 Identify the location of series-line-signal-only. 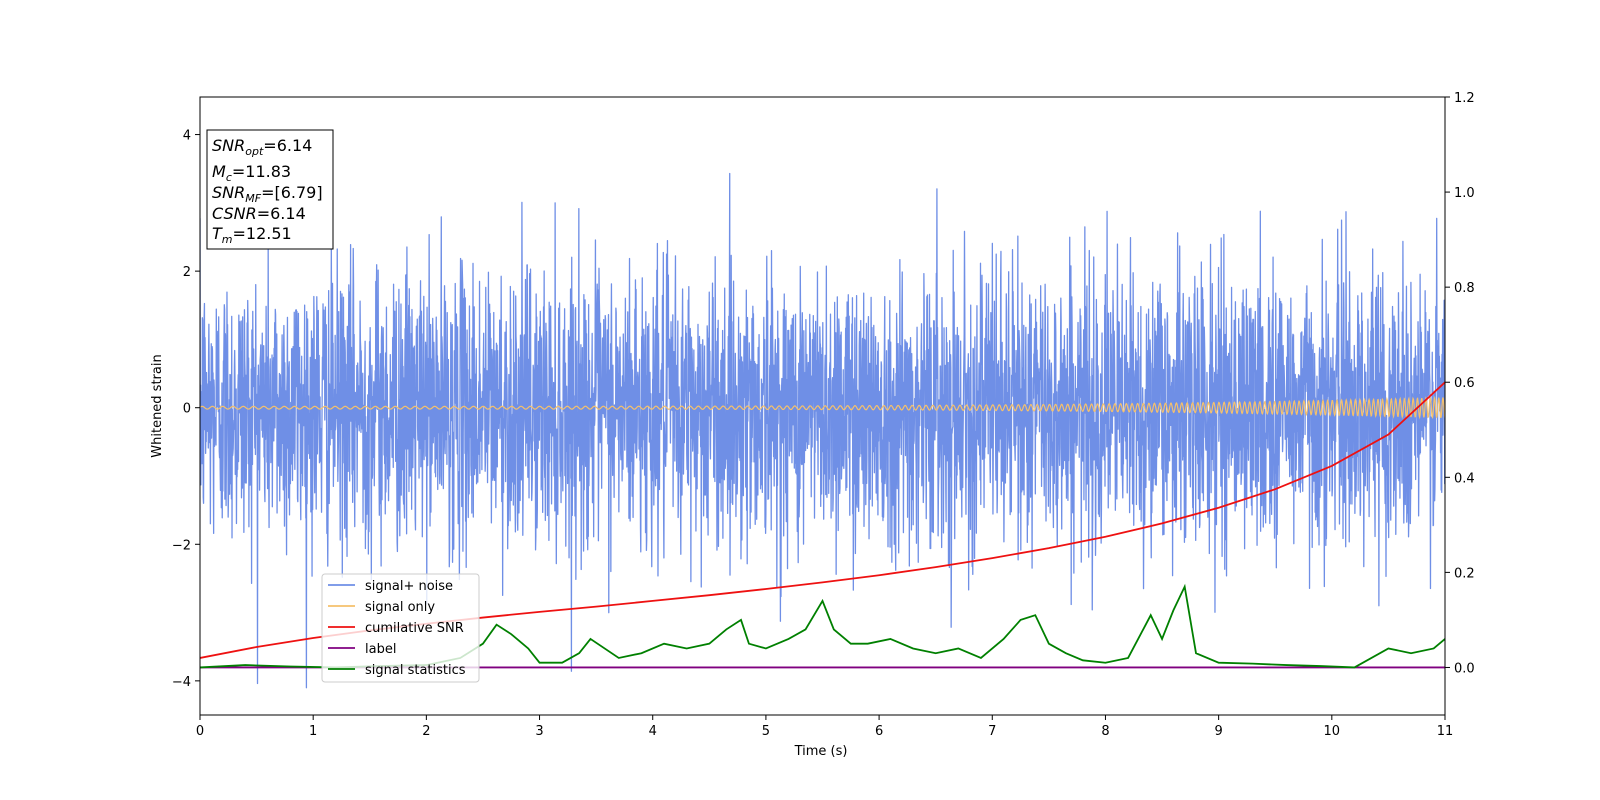
(822, 407).